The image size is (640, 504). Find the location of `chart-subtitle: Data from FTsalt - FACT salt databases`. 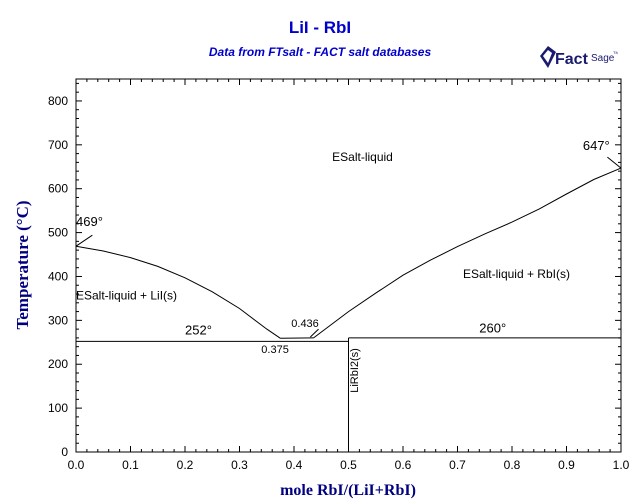

chart-subtitle: Data from FTsalt - FACT salt databases is located at coordinates (320, 52).